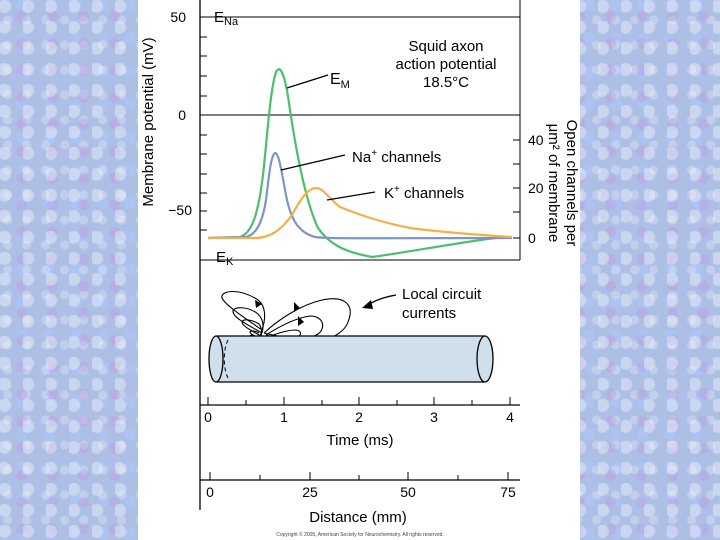 Image resolution: width=720 pixels, height=540 pixels. I want to click on right-ticks, so click(516, 189).